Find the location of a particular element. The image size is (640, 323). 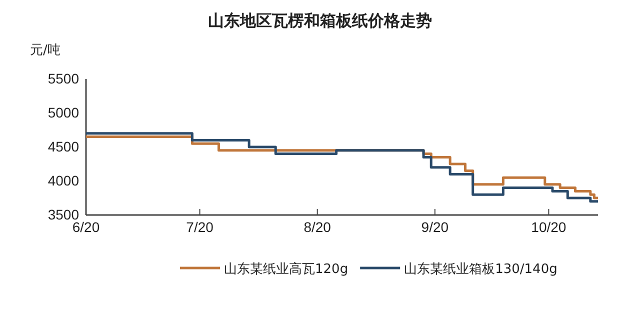

x-tick-label: 7/20 is located at coordinates (200, 227).